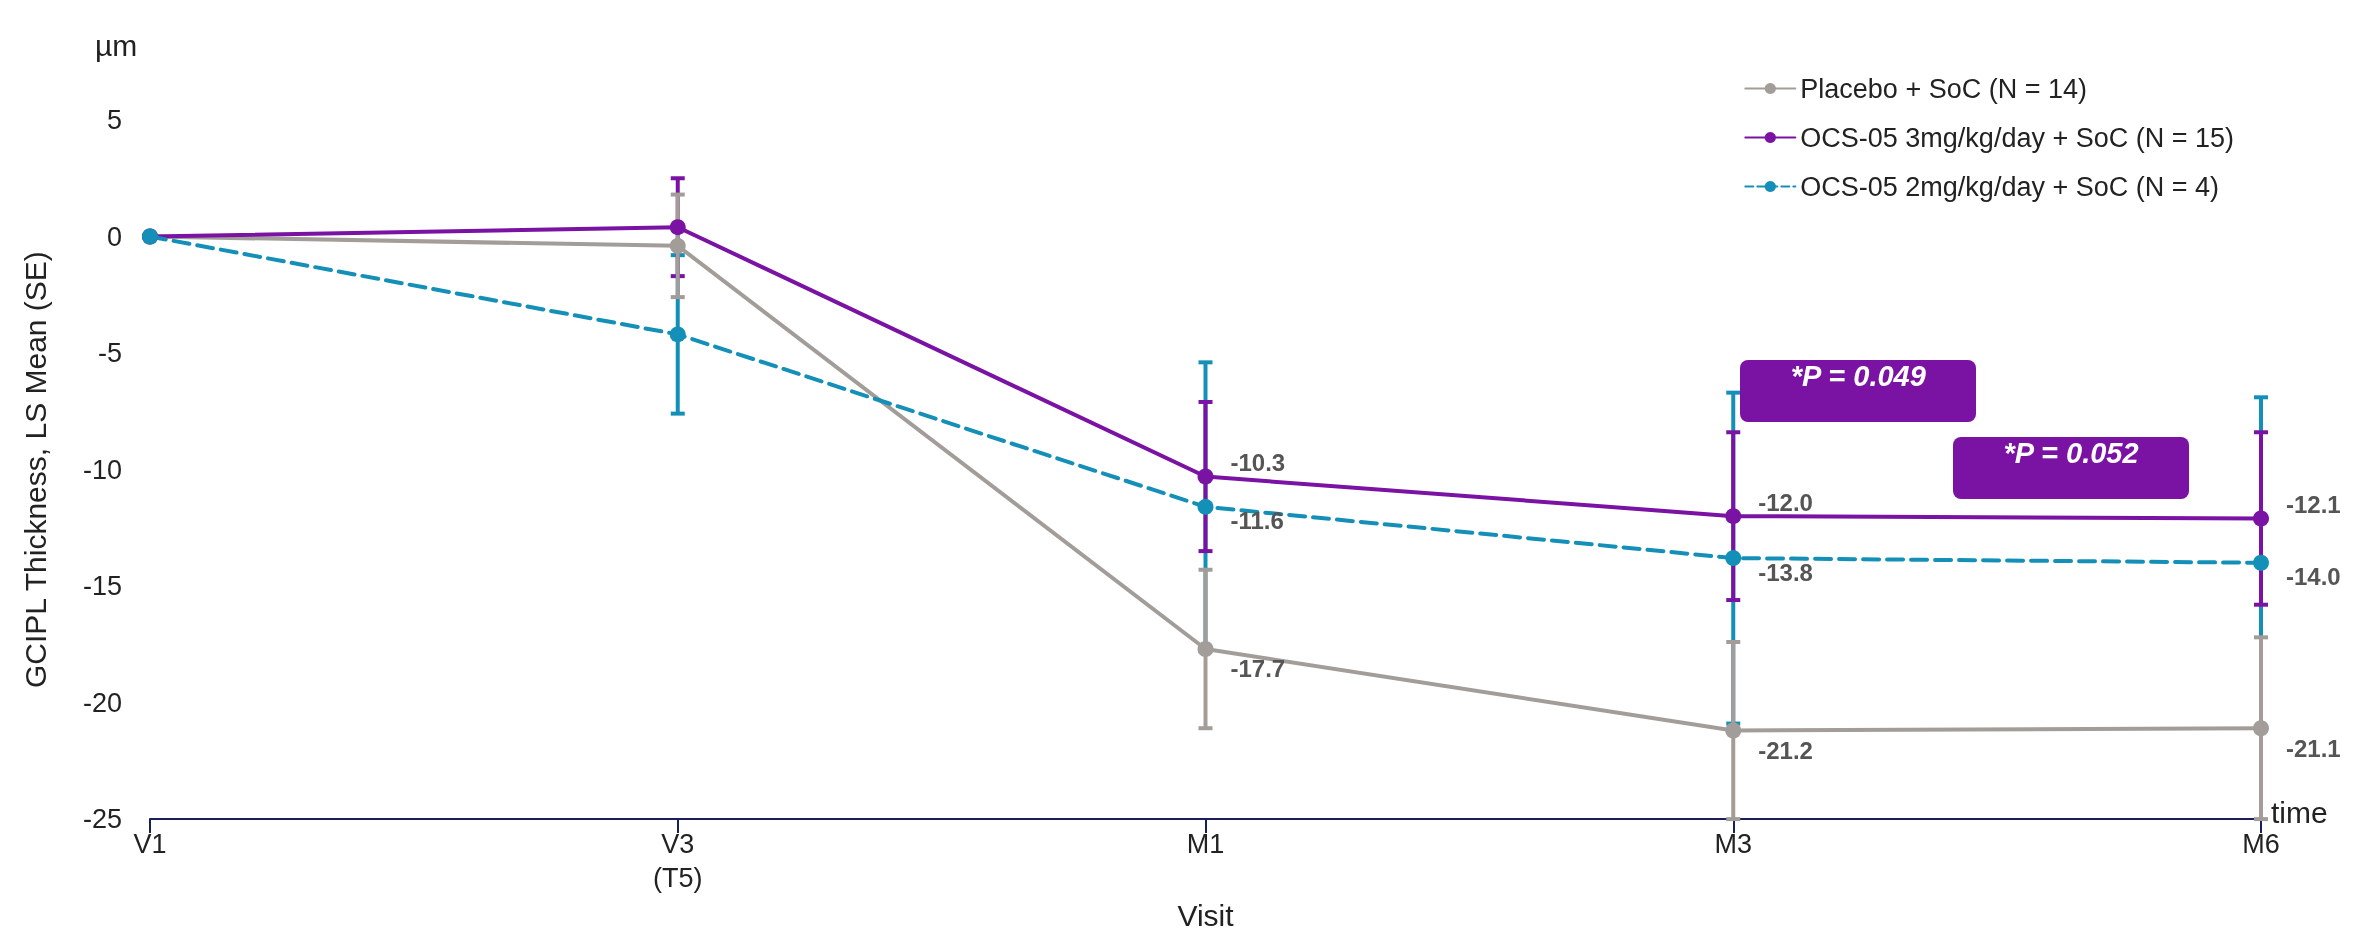 The width and height of the screenshot is (2379, 935). Describe the element at coordinates (116, 45) in the screenshot. I see `text: µm` at that location.